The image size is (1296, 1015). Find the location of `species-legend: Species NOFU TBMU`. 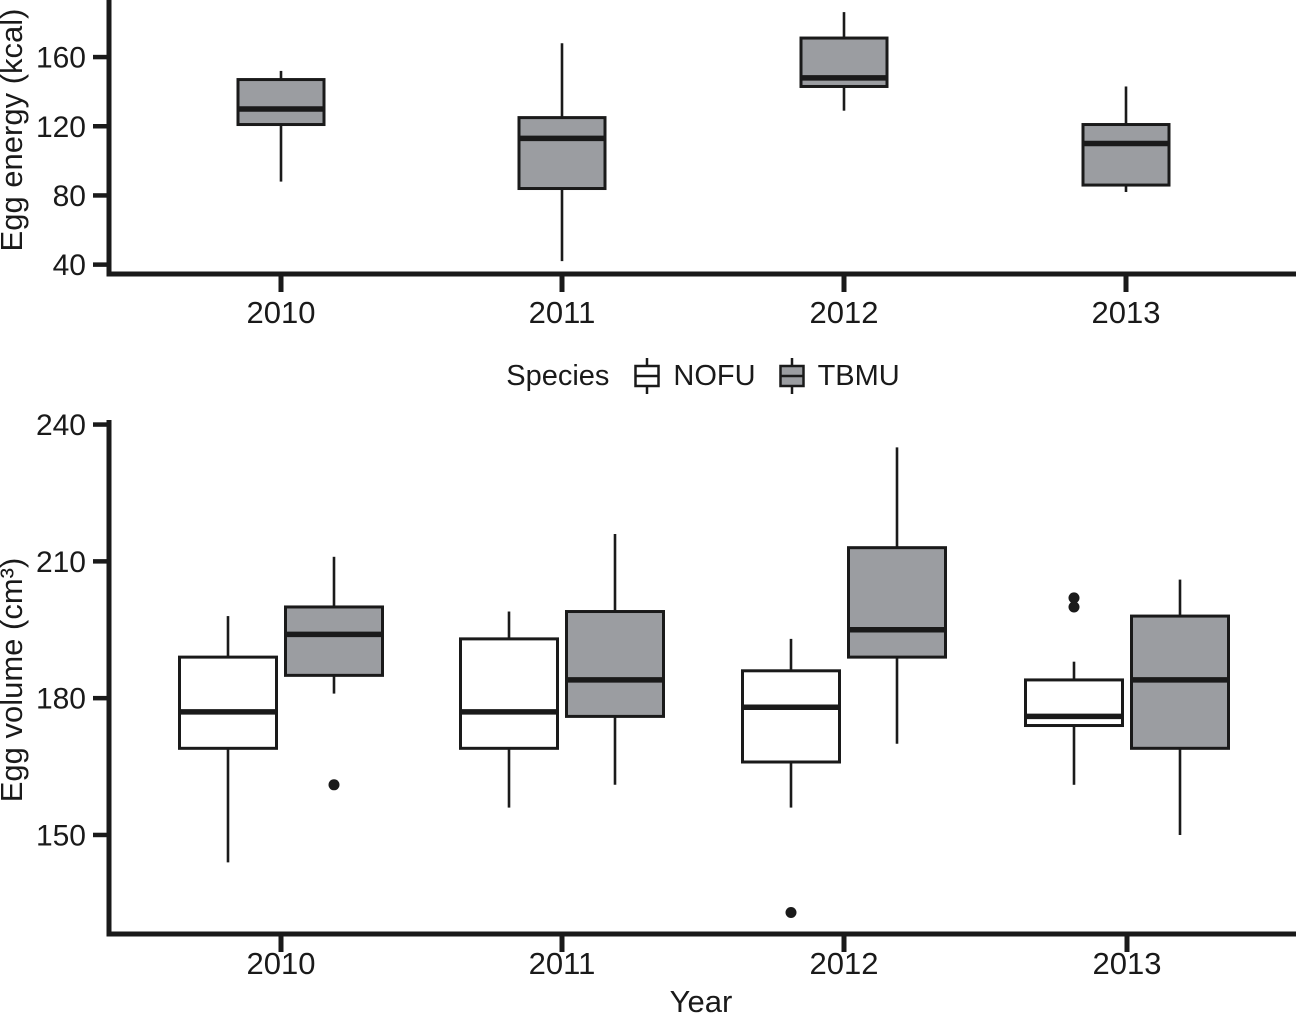

species-legend: Species NOFU TBMU is located at coordinates (703, 376).